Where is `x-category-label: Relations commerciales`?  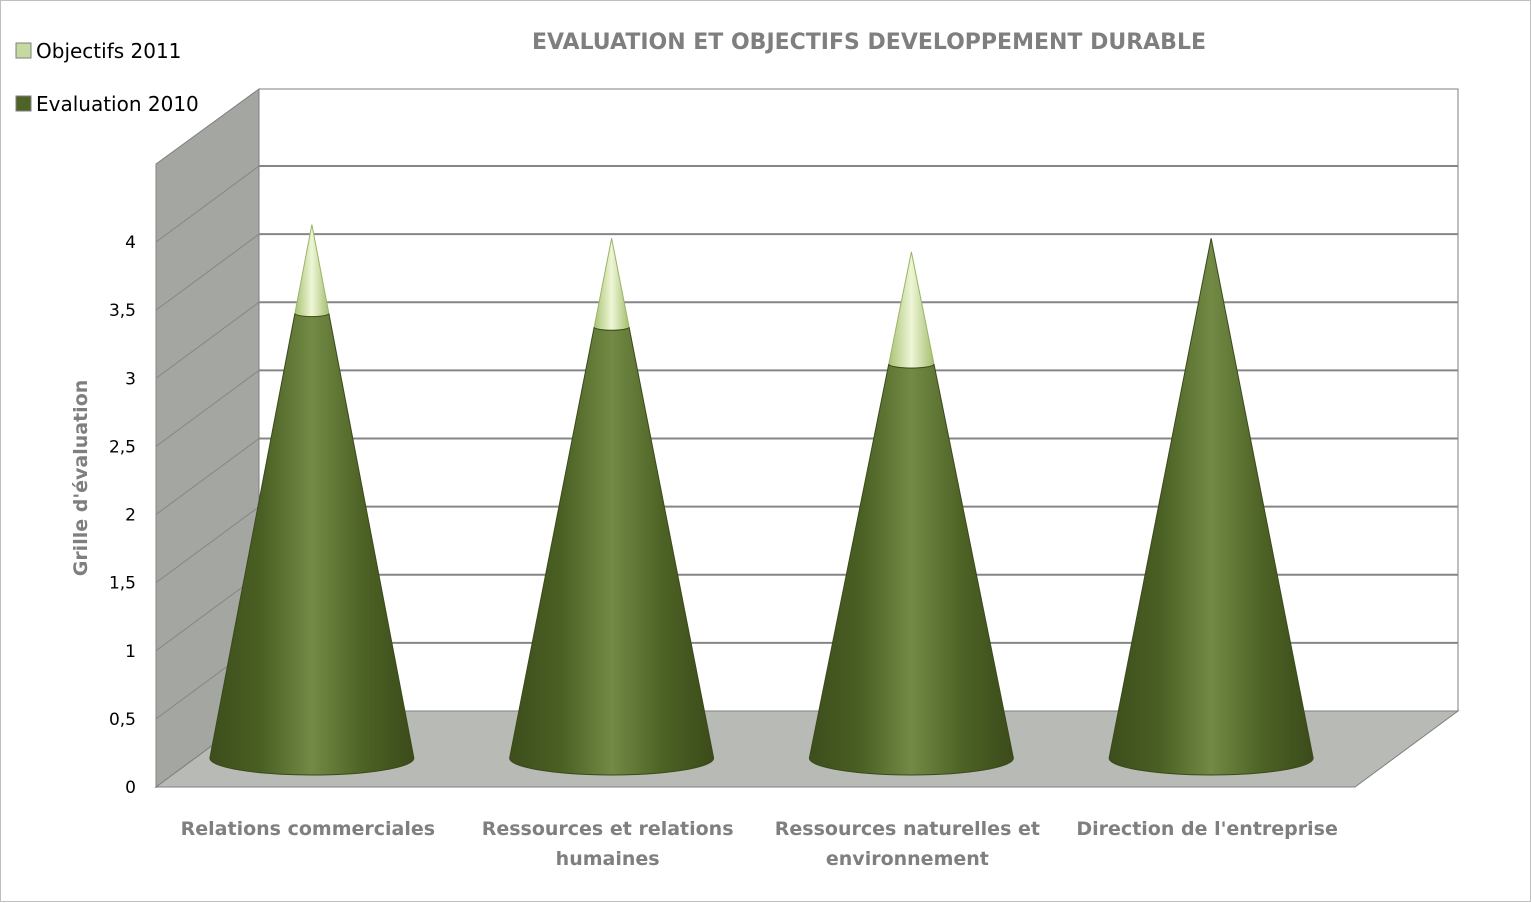 x-category-label: Relations commerciales is located at coordinates (308, 829).